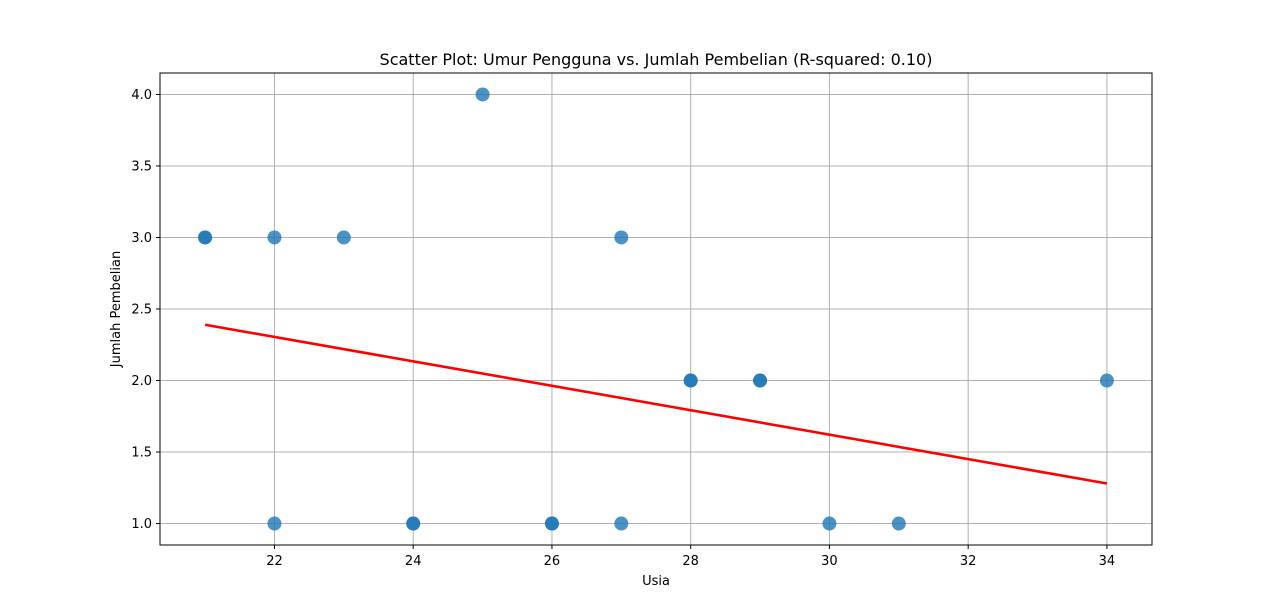 This screenshot has width=1280, height=612. Describe the element at coordinates (1107, 561) in the screenshot. I see `x-tick-label: 34` at that location.